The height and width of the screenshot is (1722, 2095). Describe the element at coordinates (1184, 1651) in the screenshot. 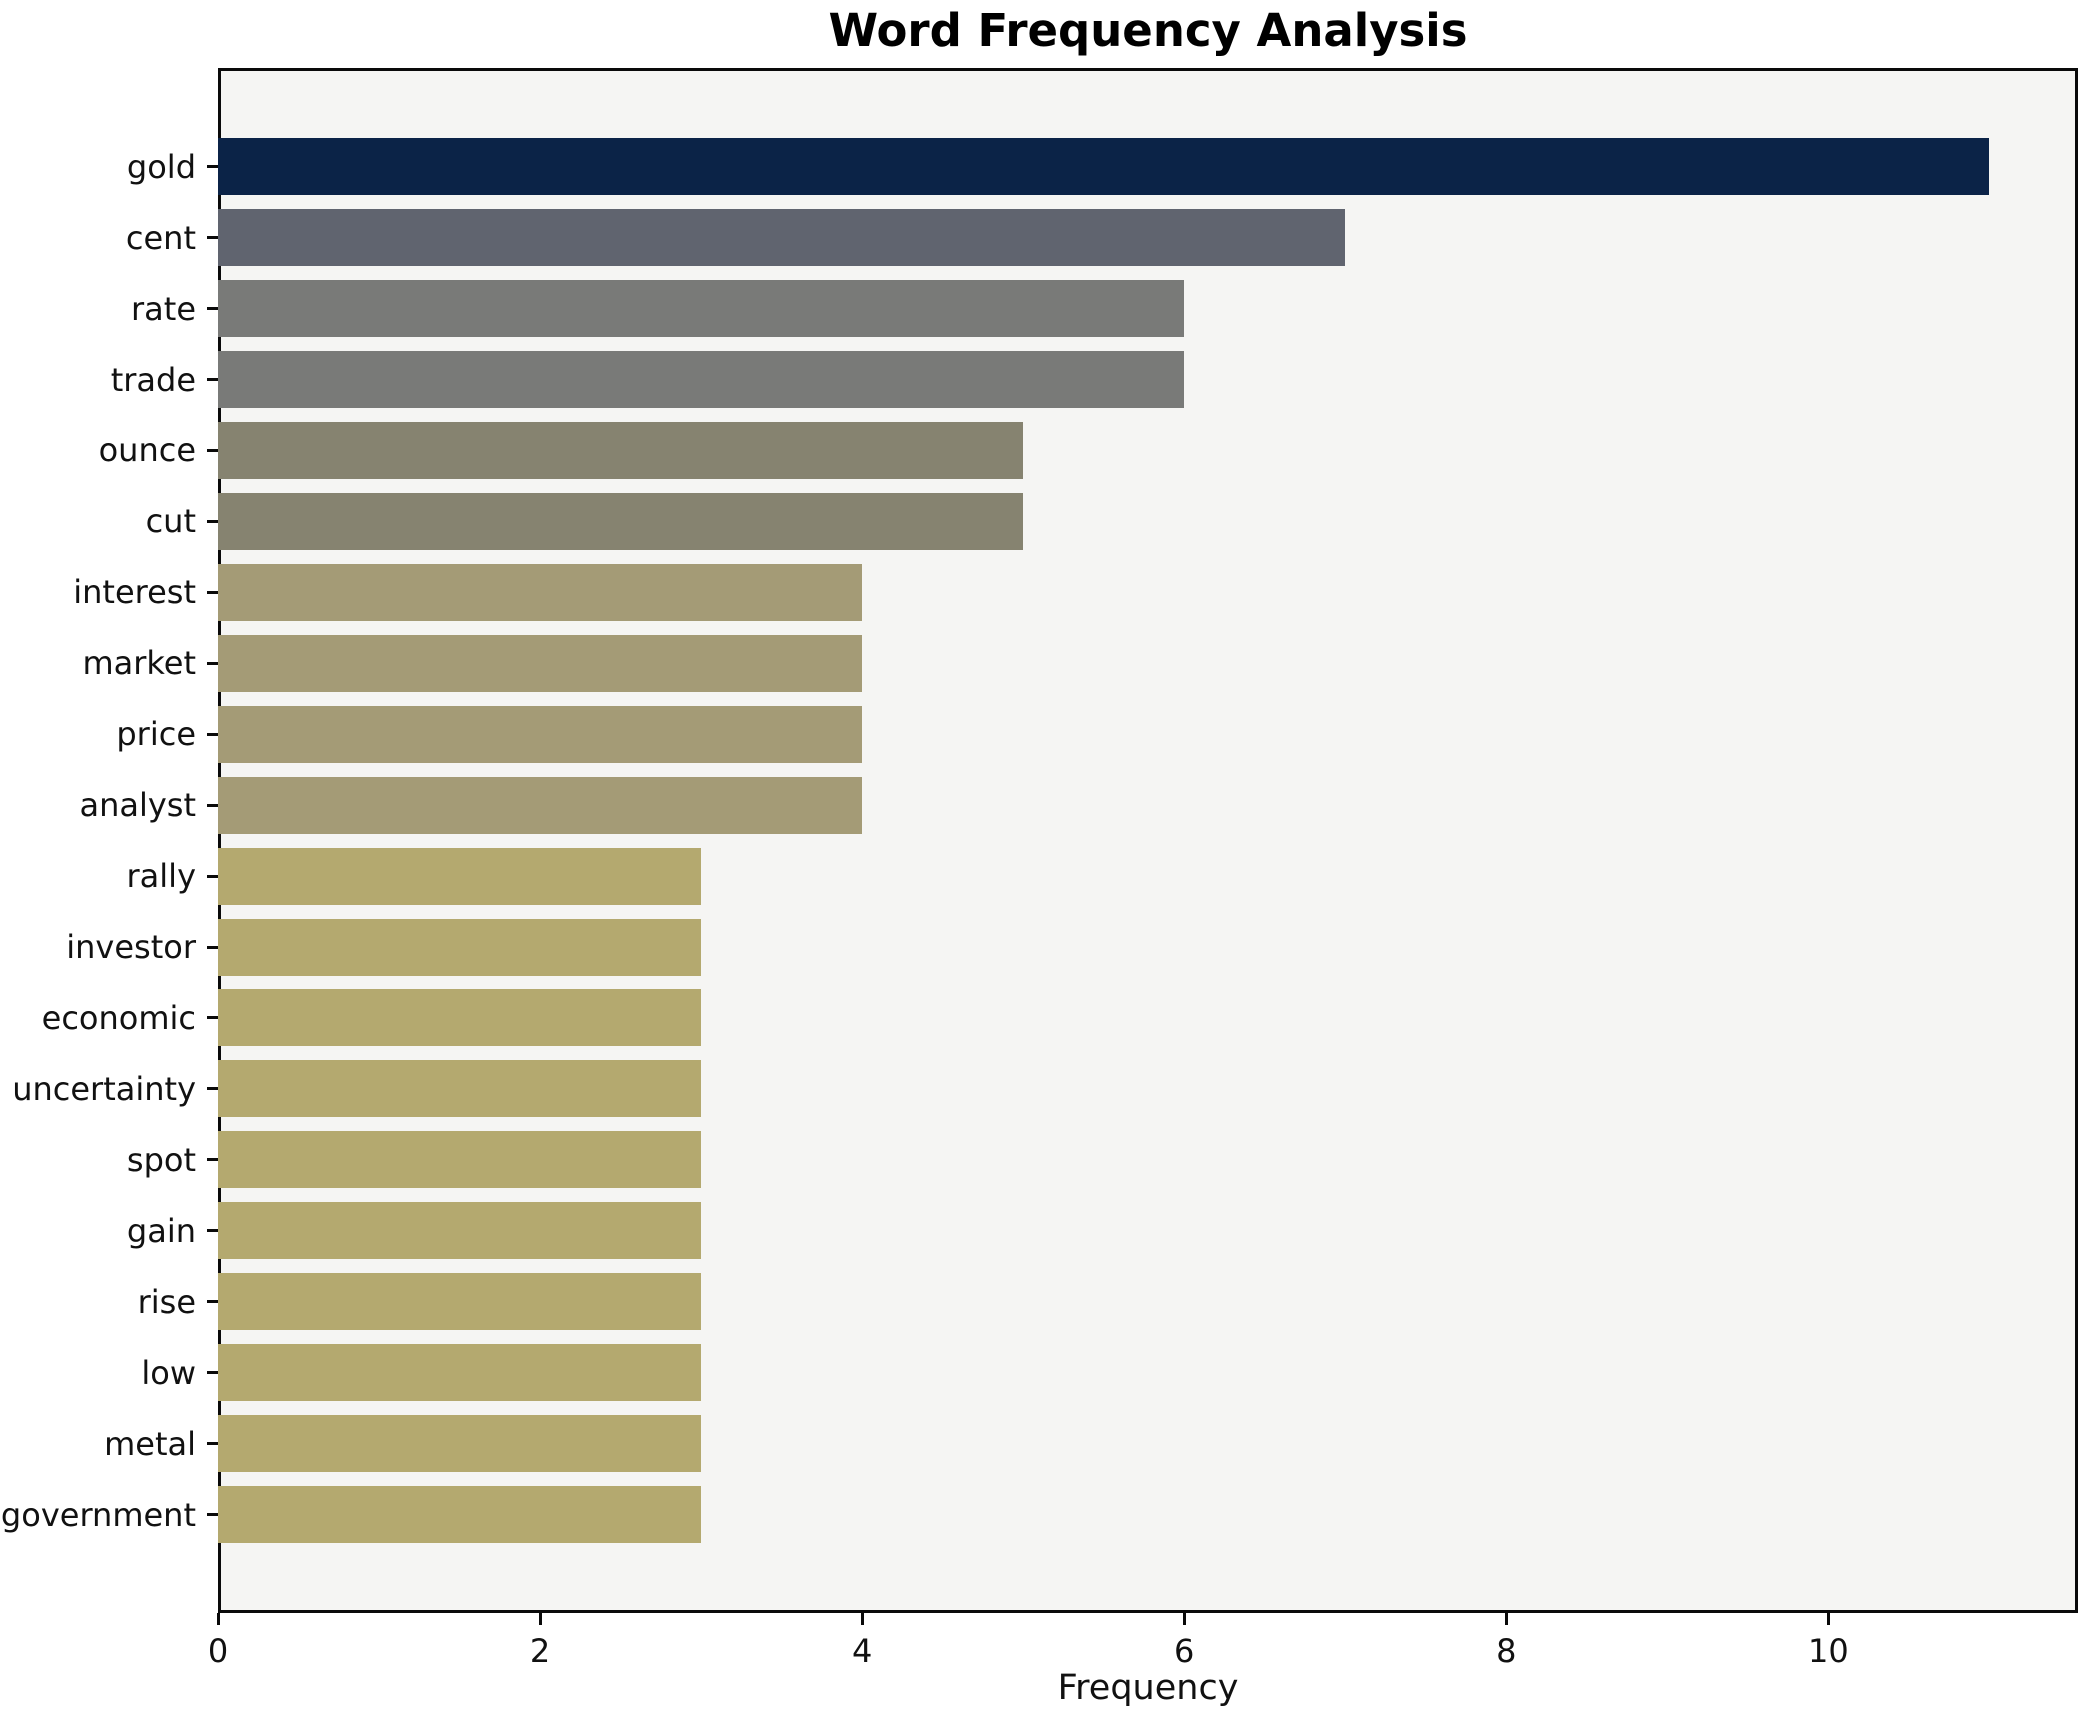

I see `x-tick-label-6: 6` at that location.